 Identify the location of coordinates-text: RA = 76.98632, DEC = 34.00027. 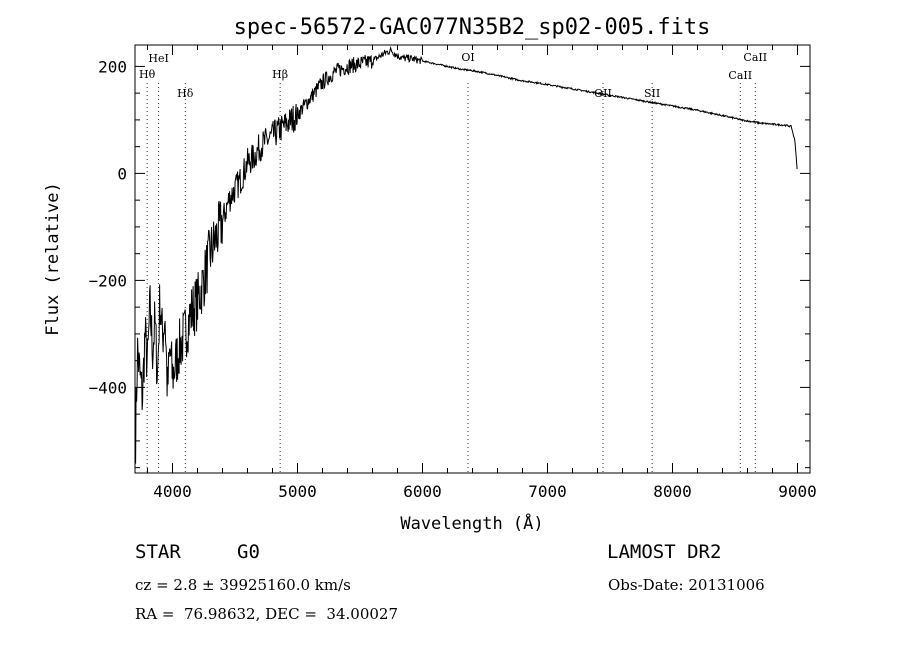
(267, 614).